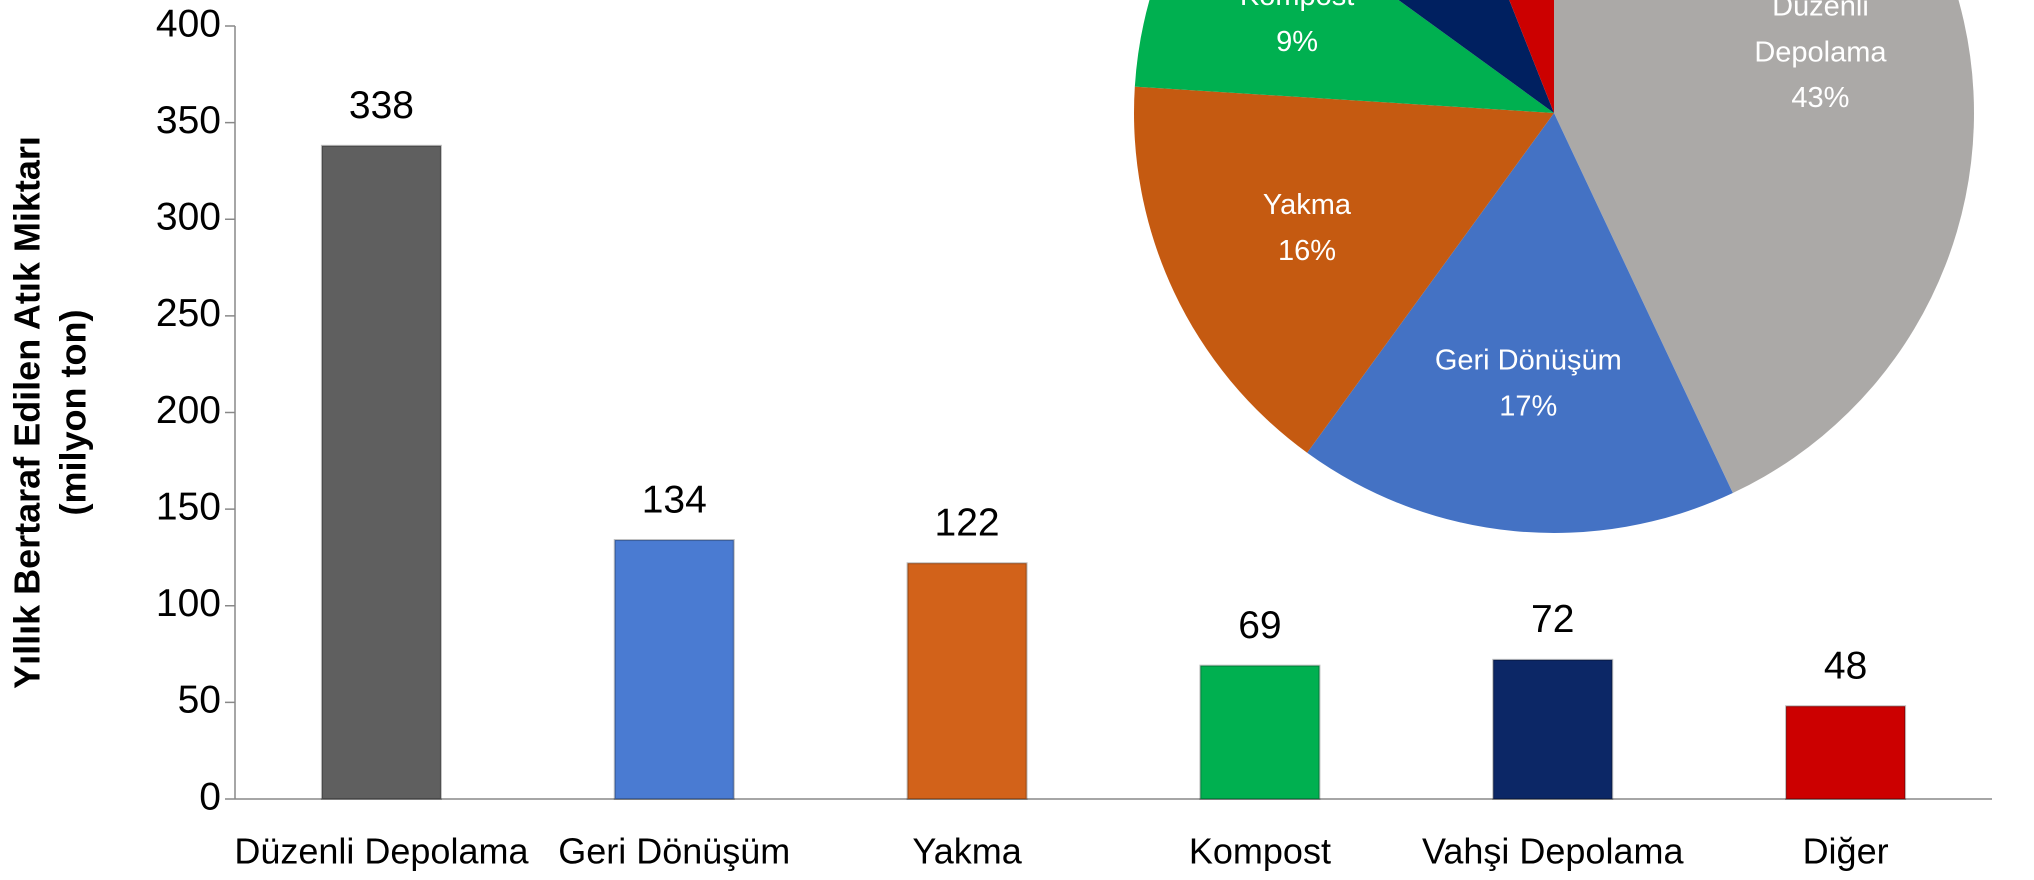 This screenshot has width=2034, height=880. What do you see at coordinates (1297, 42) in the screenshot?
I see `pie-value-label: 9%` at bounding box center [1297, 42].